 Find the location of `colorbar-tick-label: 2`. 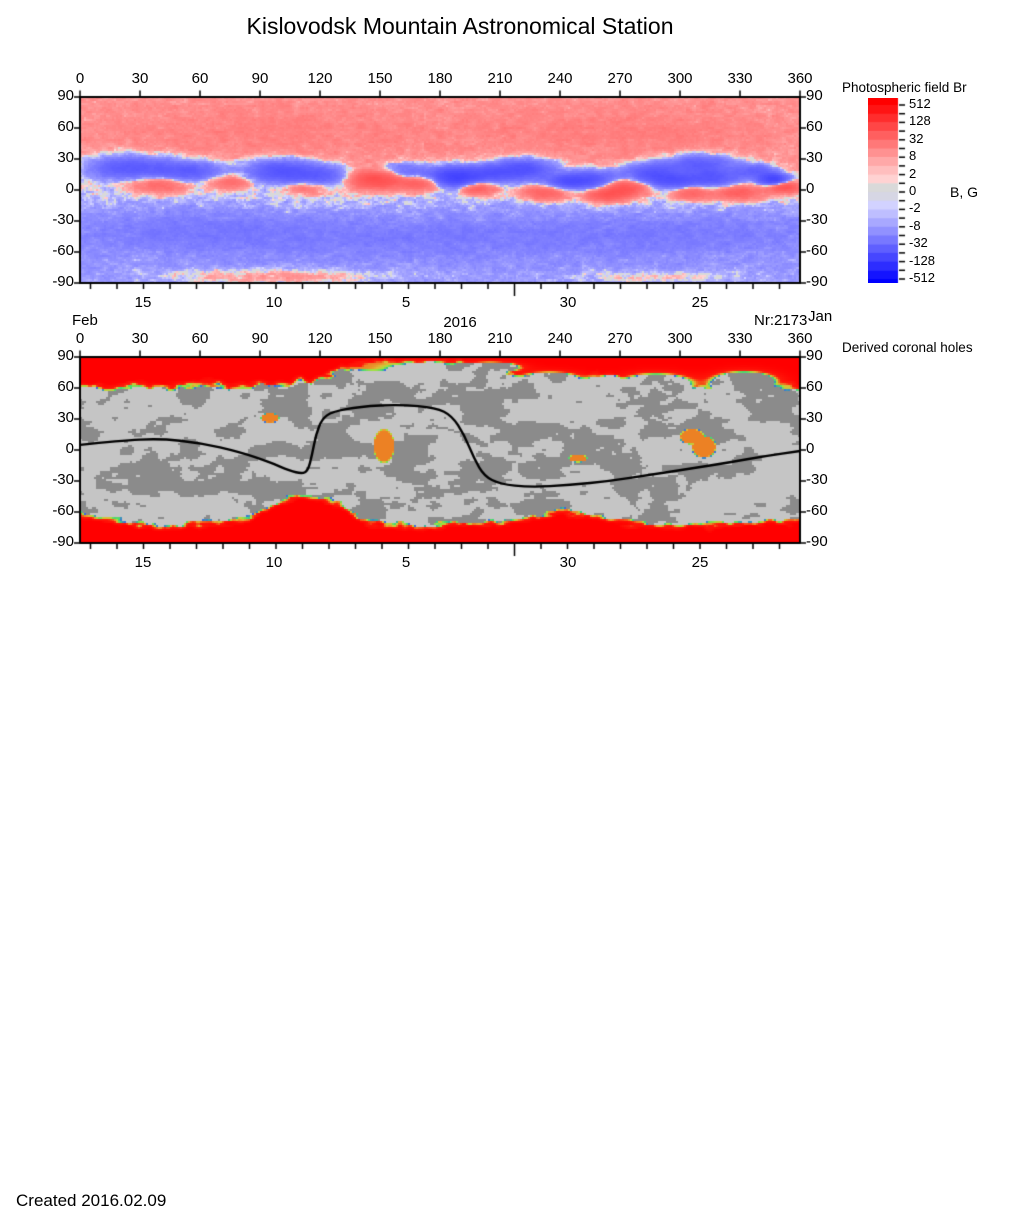

colorbar-tick-label: 2 is located at coordinates (913, 173).